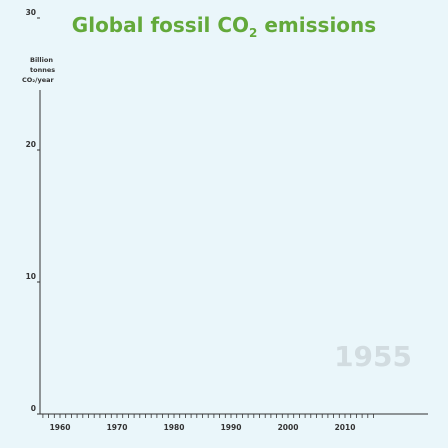  Describe the element at coordinates (174, 427) in the screenshot. I see `x-tick-label-1980: 1980` at that location.